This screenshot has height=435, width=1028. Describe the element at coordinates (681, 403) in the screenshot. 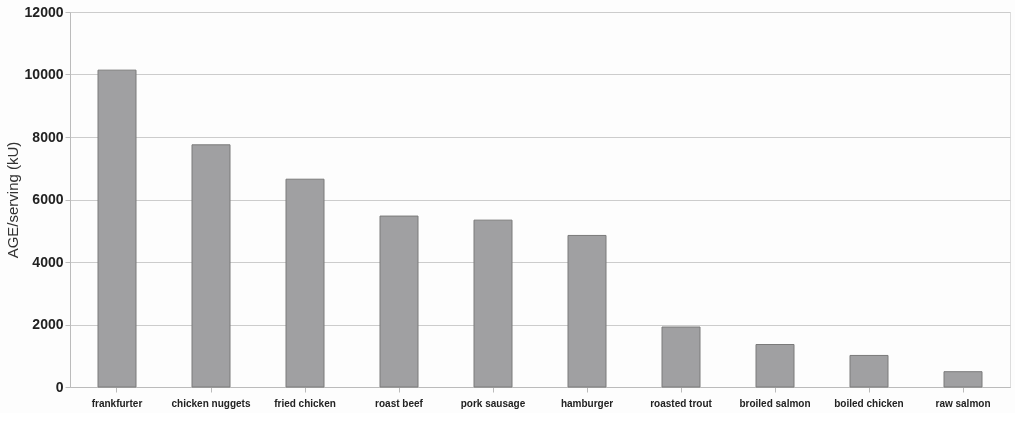

I see `x-tick-label: roasted trout` at that location.